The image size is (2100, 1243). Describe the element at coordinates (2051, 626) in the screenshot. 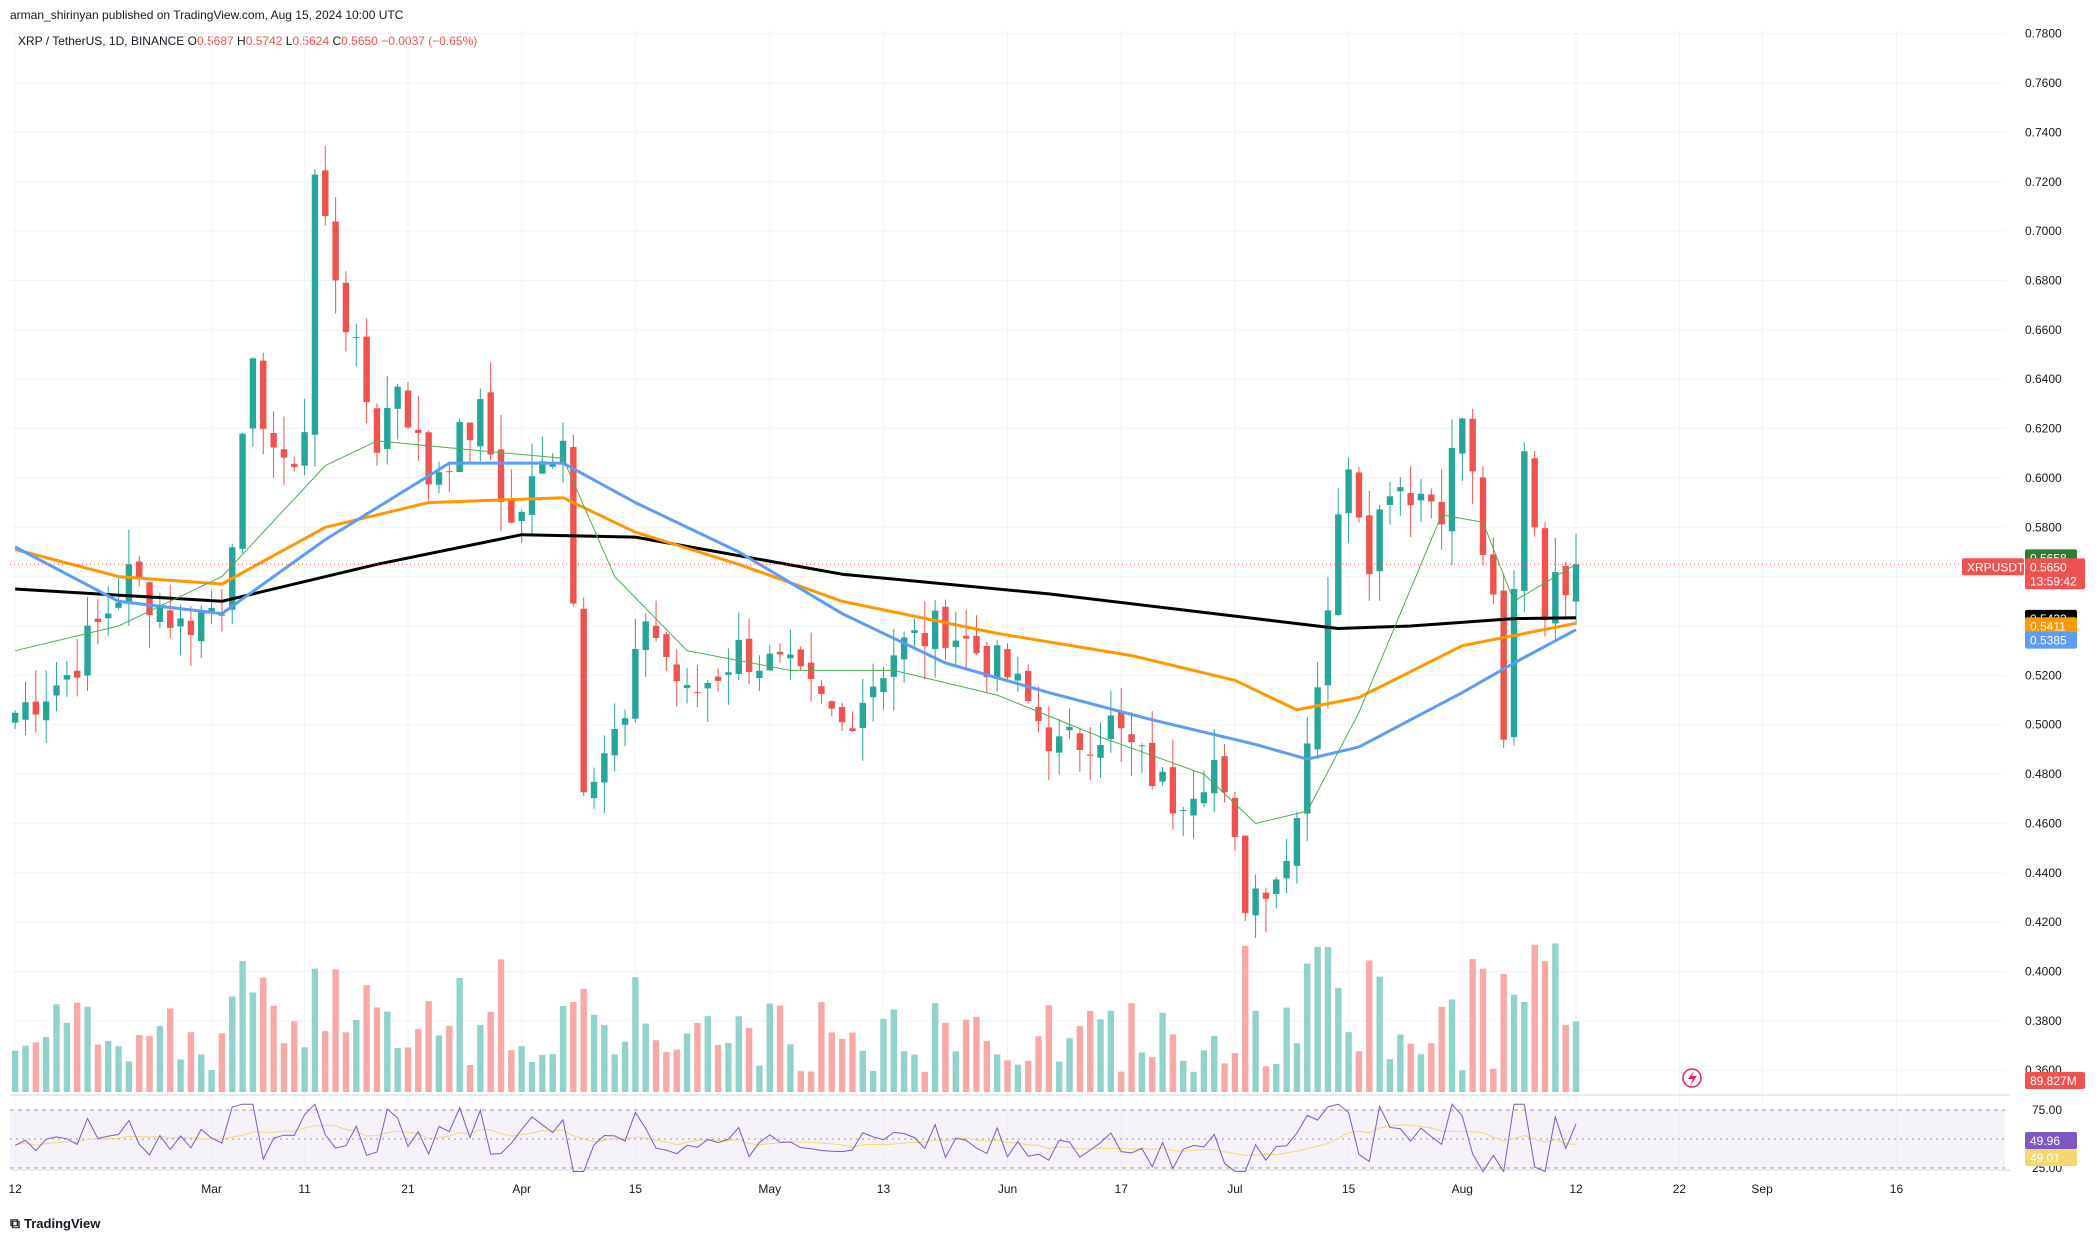

I see `ema100-tag-bg` at that location.